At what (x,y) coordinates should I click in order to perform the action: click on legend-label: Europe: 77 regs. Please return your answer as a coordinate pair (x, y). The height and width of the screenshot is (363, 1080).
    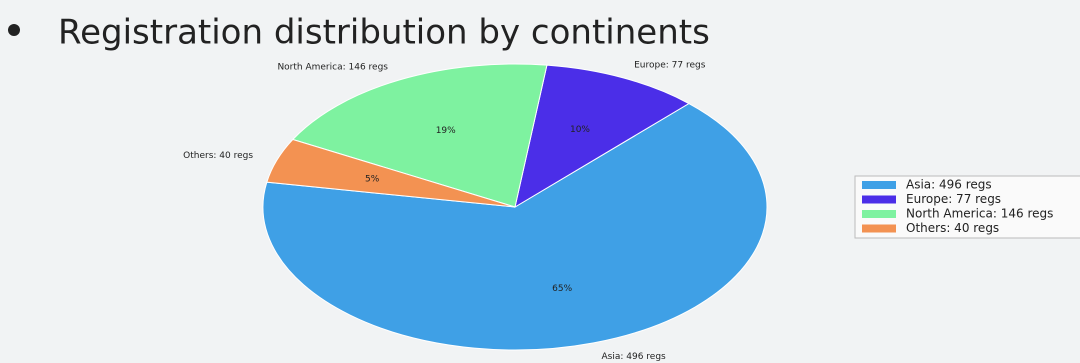
    Looking at the image, I should click on (953, 199).